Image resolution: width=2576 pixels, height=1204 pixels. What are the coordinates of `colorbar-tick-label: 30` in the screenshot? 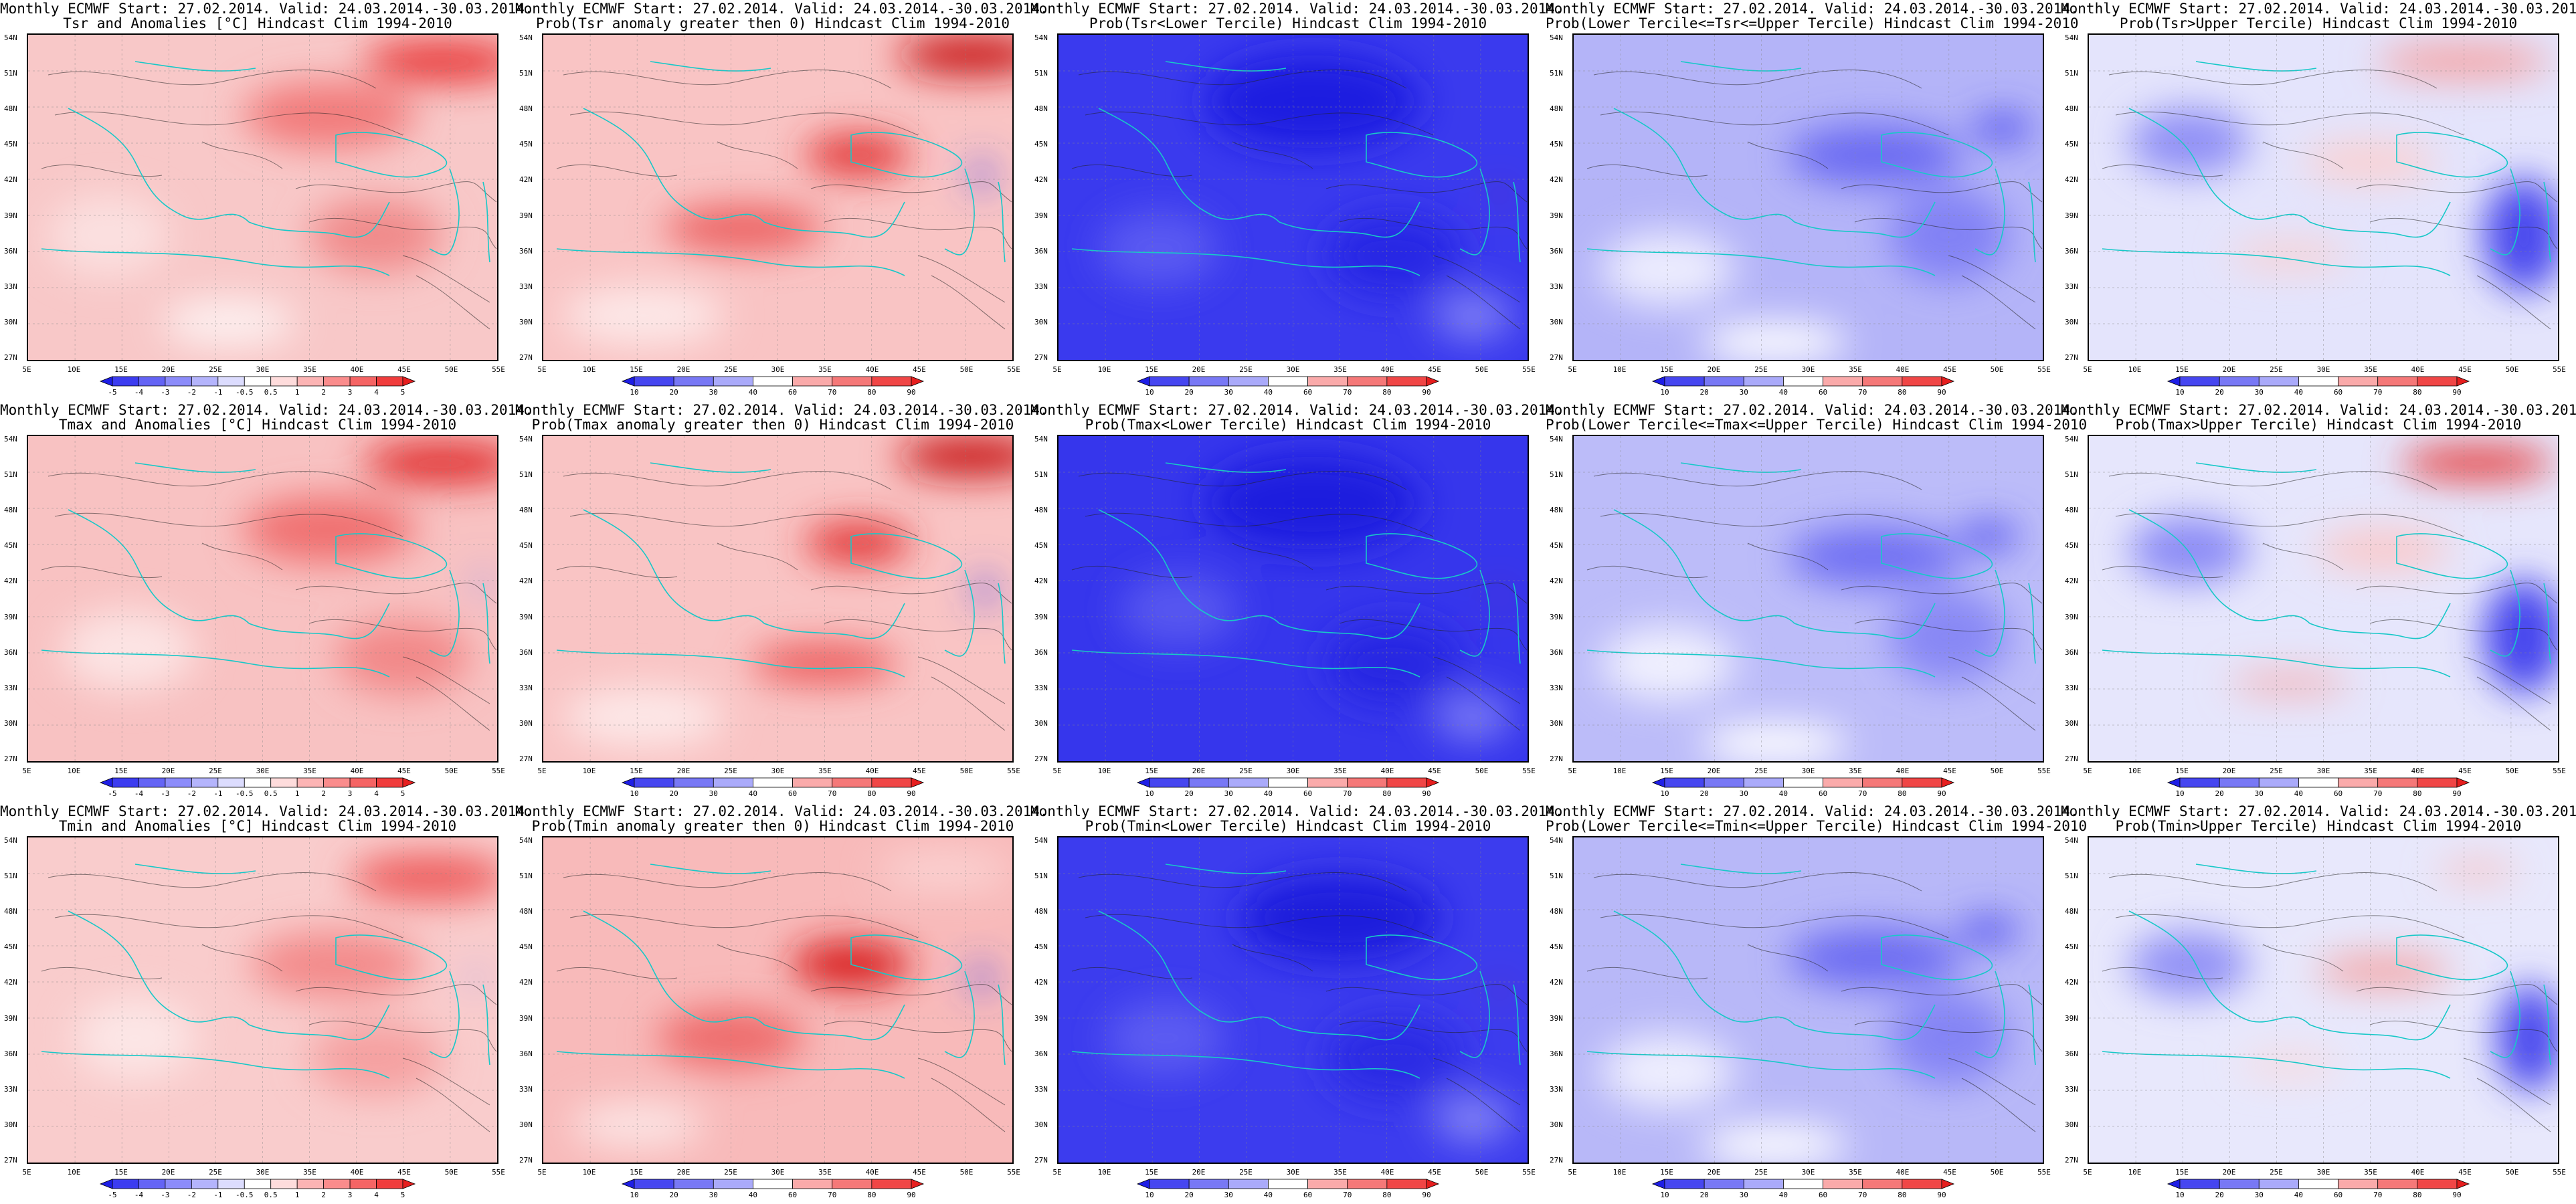 It's located at (1228, 793).